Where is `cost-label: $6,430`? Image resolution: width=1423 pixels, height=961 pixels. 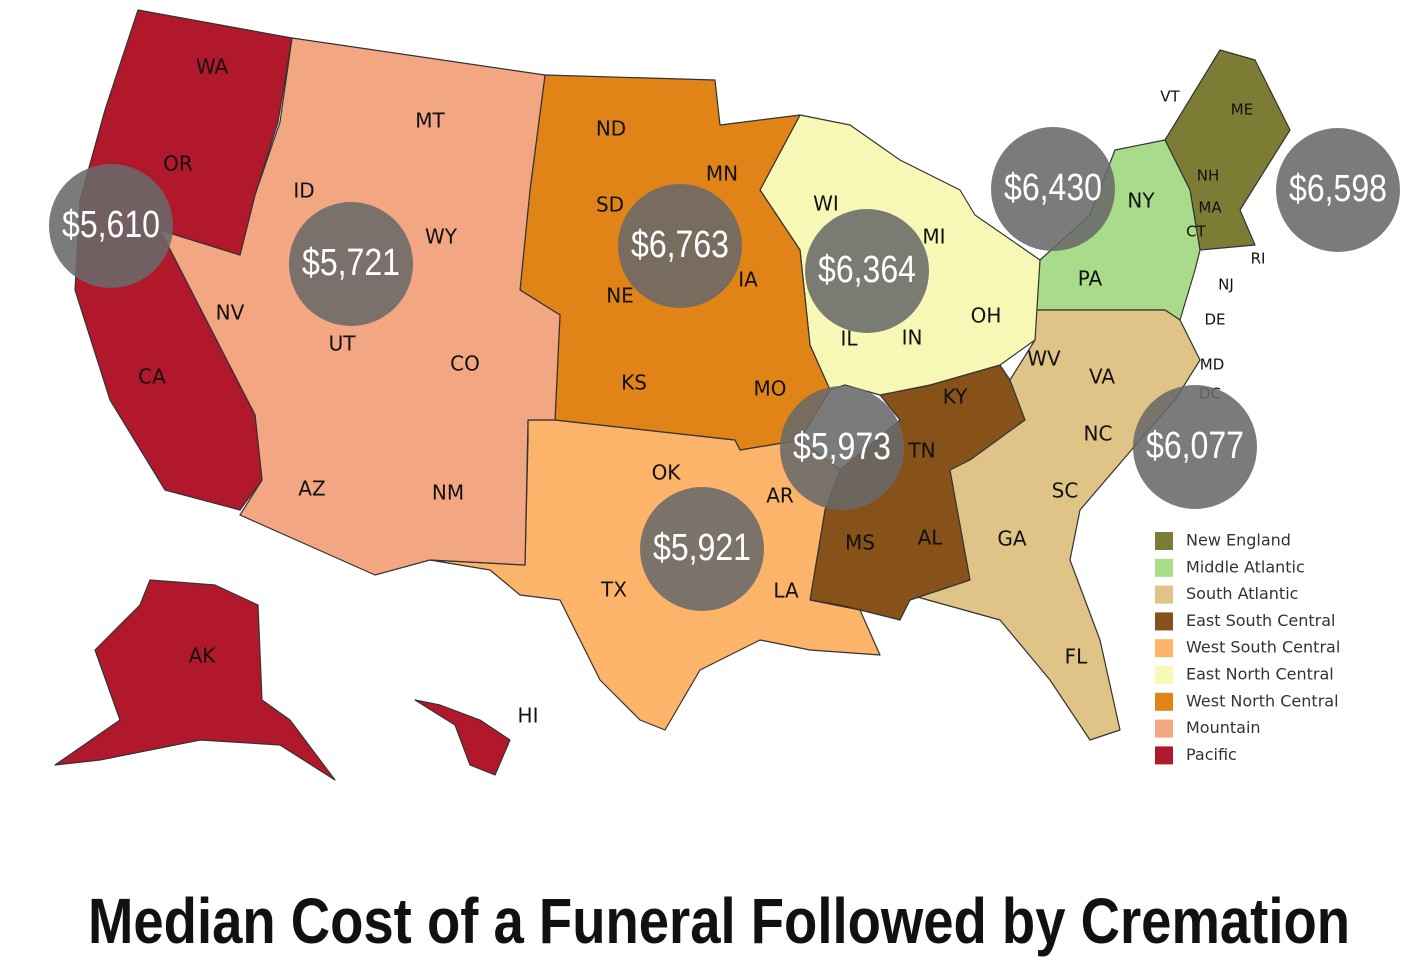
cost-label: $6,430 is located at coordinates (1053, 188).